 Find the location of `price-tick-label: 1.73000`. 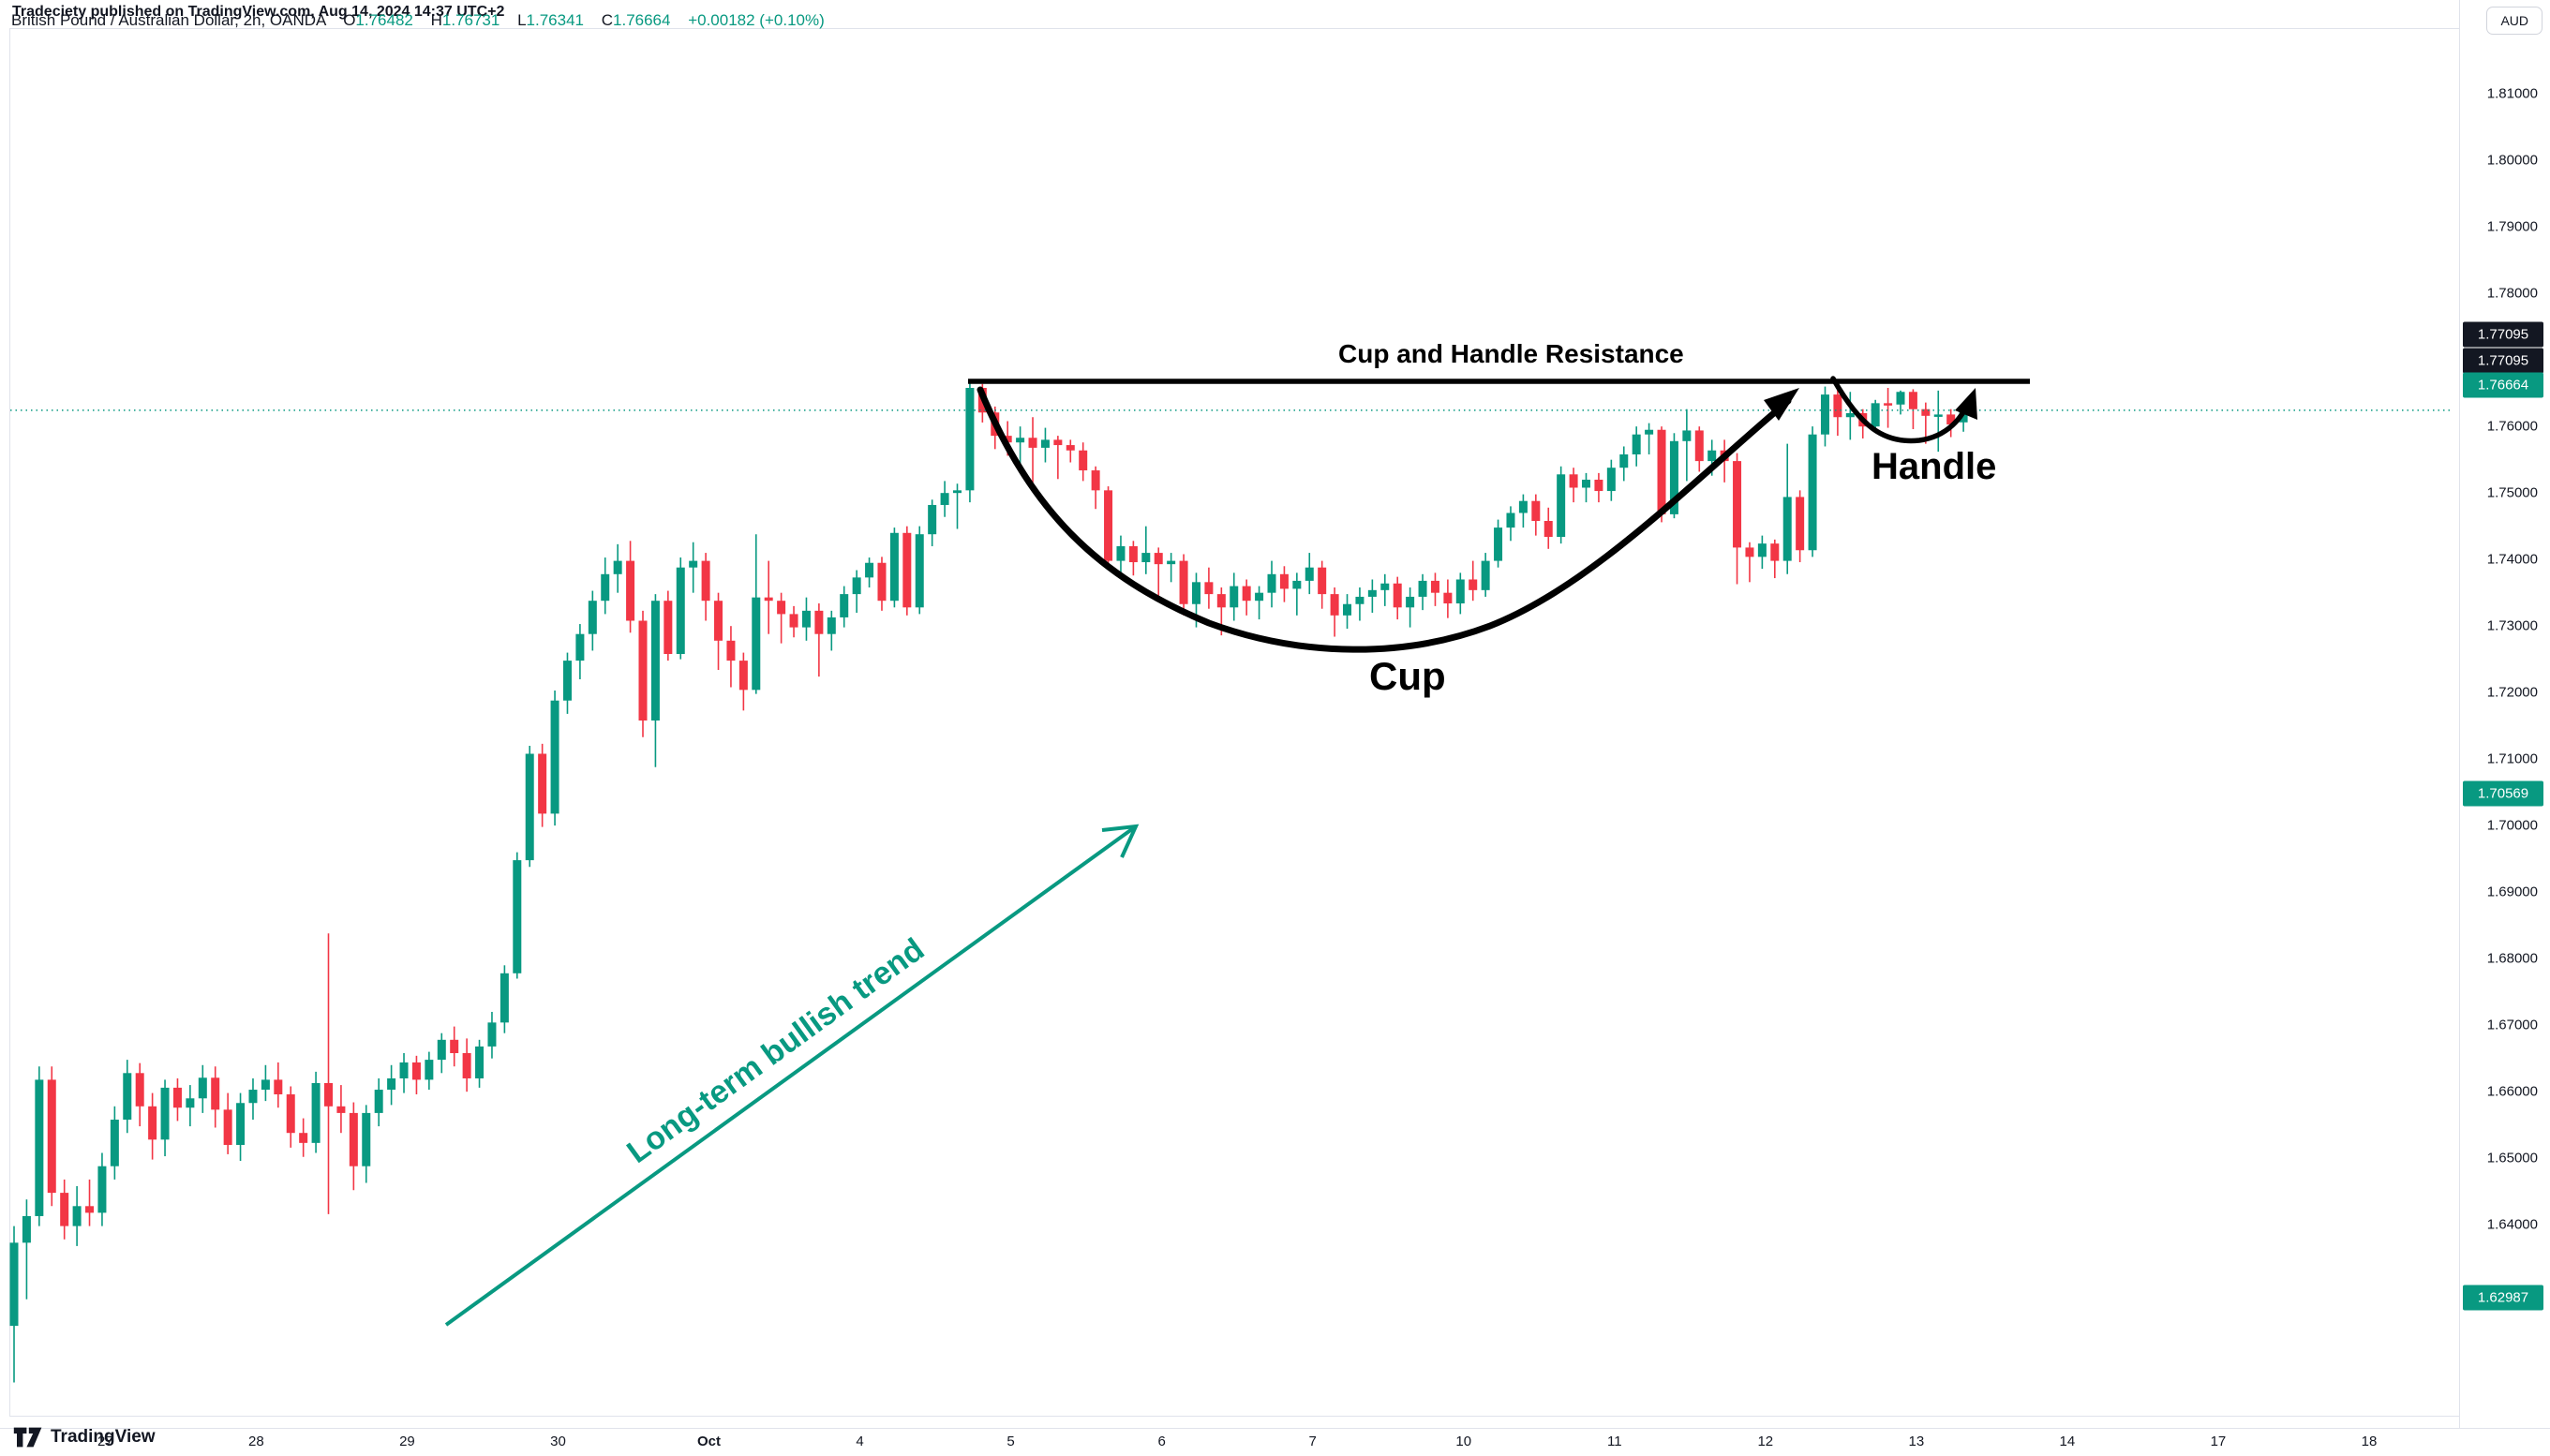

price-tick-label: 1.73000 is located at coordinates (2512, 625).